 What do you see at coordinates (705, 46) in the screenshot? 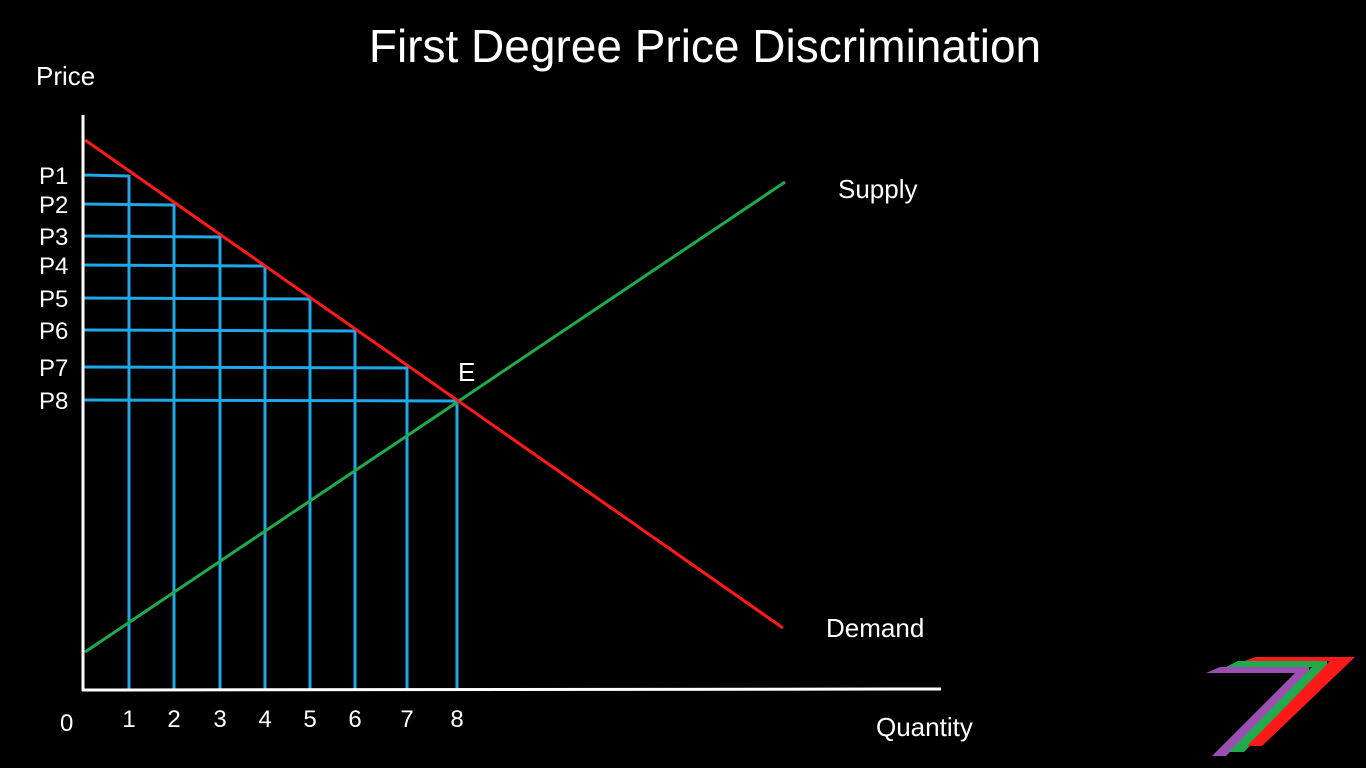
I see `slide-title: First Degree Price Discrimination` at bounding box center [705, 46].